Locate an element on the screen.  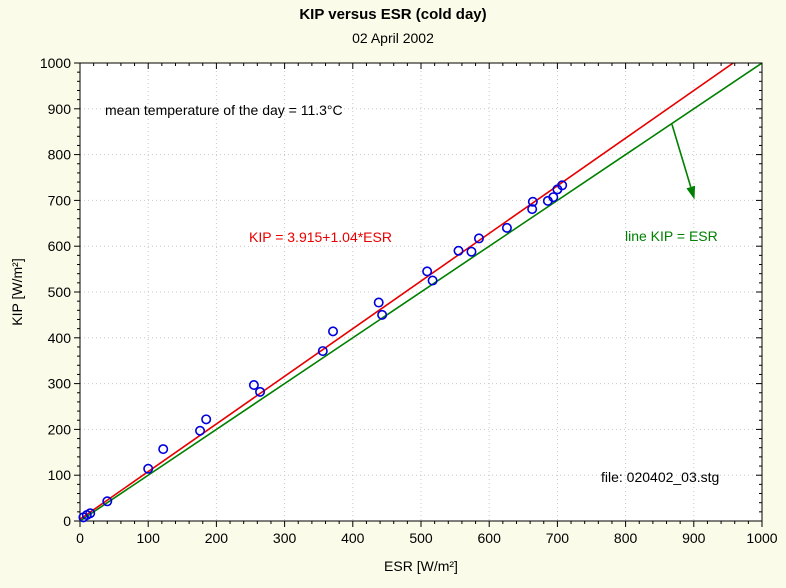
chart-title: KIP versus ESR (cold day) is located at coordinates (393, 14).